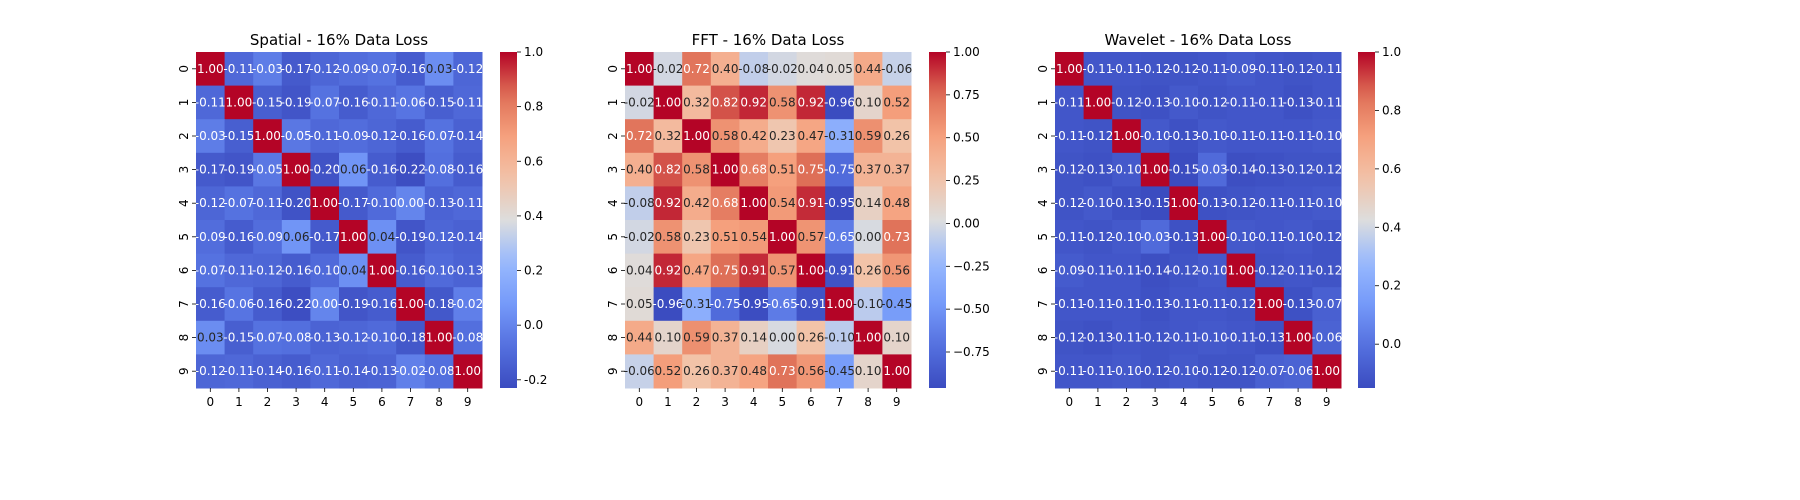 The image size is (1800, 500). I want to click on cell-value-label: 0.57, so click(782, 270).